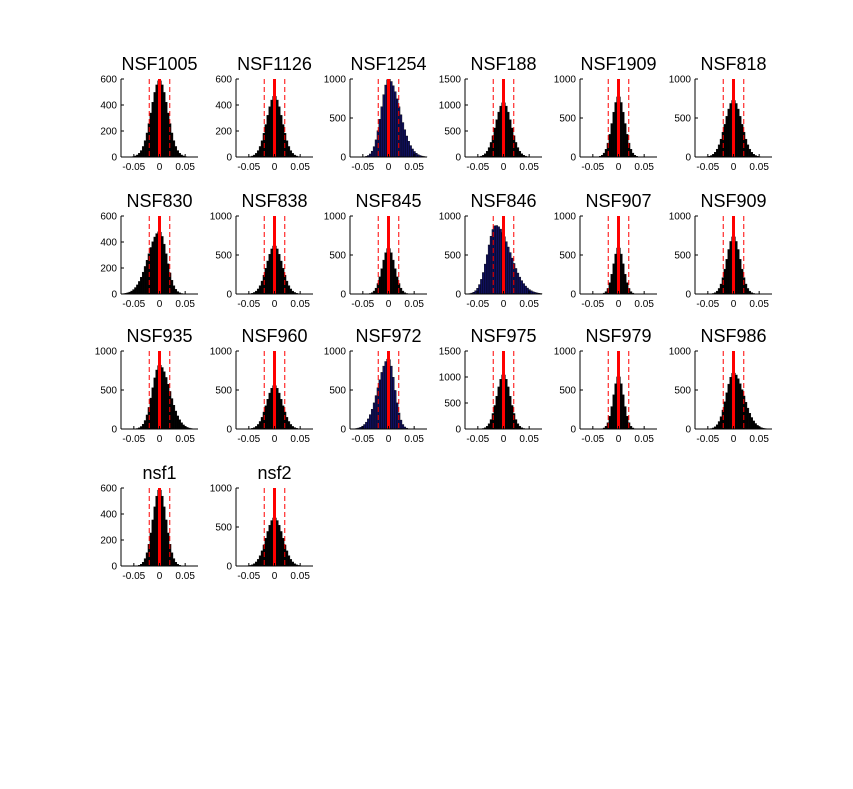 The image size is (853, 789). What do you see at coordinates (223, 80) in the screenshot?
I see `y-tick-label: 600` at bounding box center [223, 80].